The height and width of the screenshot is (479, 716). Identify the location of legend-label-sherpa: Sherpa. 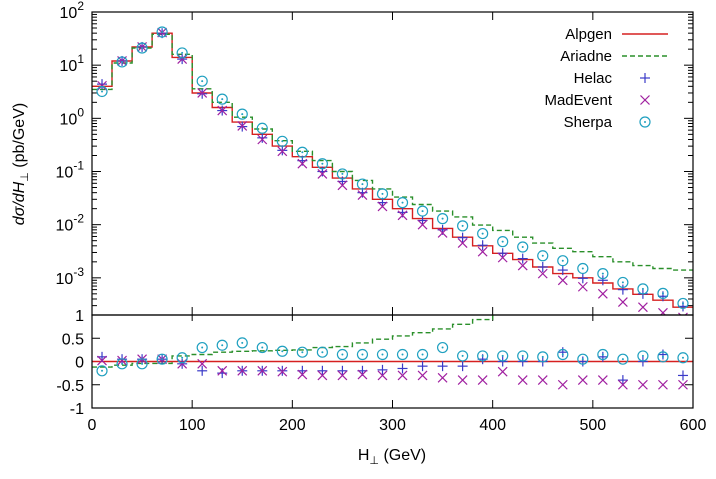
(588, 122).